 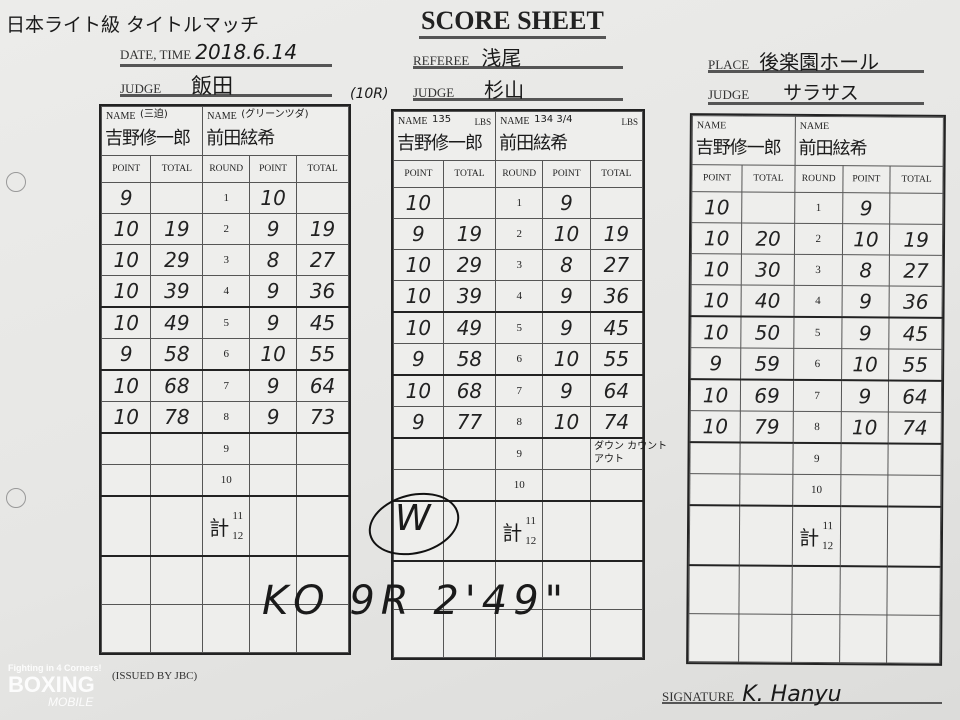 I want to click on fighter2-name-cell: NAME (グリーンツダ) 前田絃希, so click(x=275, y=131).